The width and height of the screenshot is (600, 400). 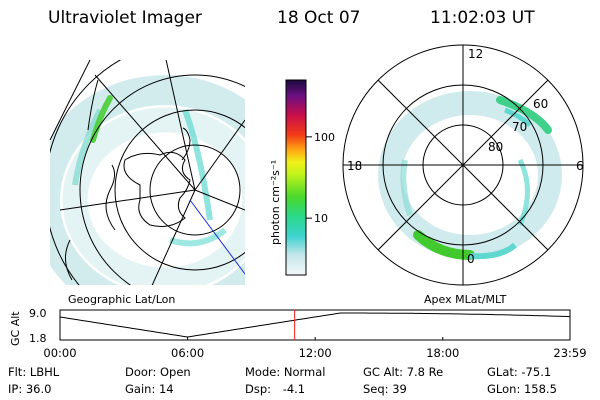 What do you see at coordinates (502, 372) in the screenshot?
I see `glat-label: GLat:` at bounding box center [502, 372].